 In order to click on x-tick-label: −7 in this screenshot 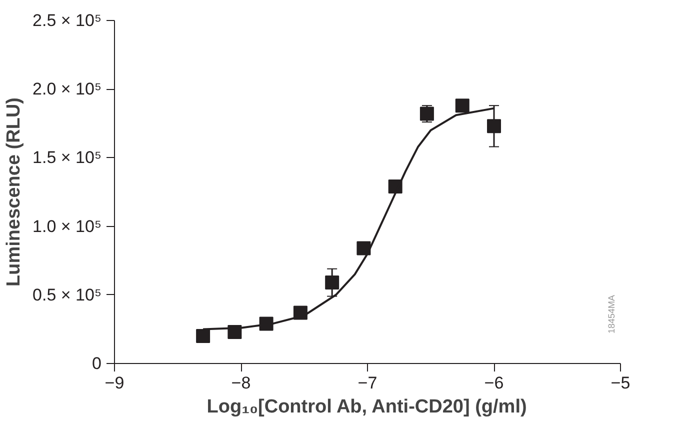, I will do `click(368, 383)`.